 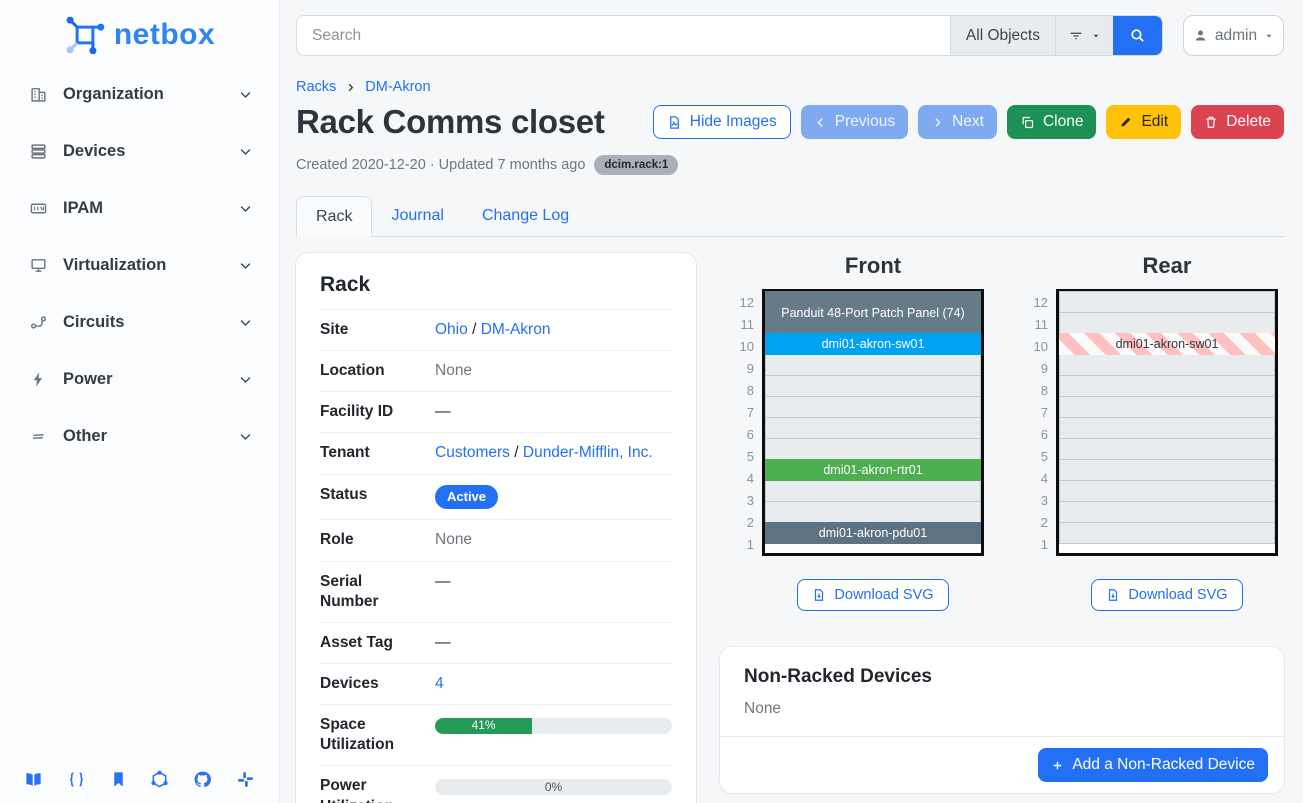 I want to click on rack-device-patch-panel: Panduit 48-Port Patch Panel (74), so click(x=873, y=312).